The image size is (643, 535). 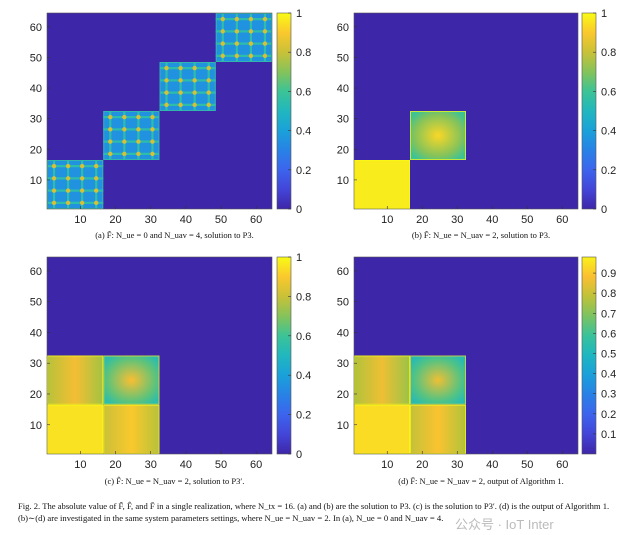 What do you see at coordinates (492, 220) in the screenshot?
I see `x-tick-label: 40` at bounding box center [492, 220].